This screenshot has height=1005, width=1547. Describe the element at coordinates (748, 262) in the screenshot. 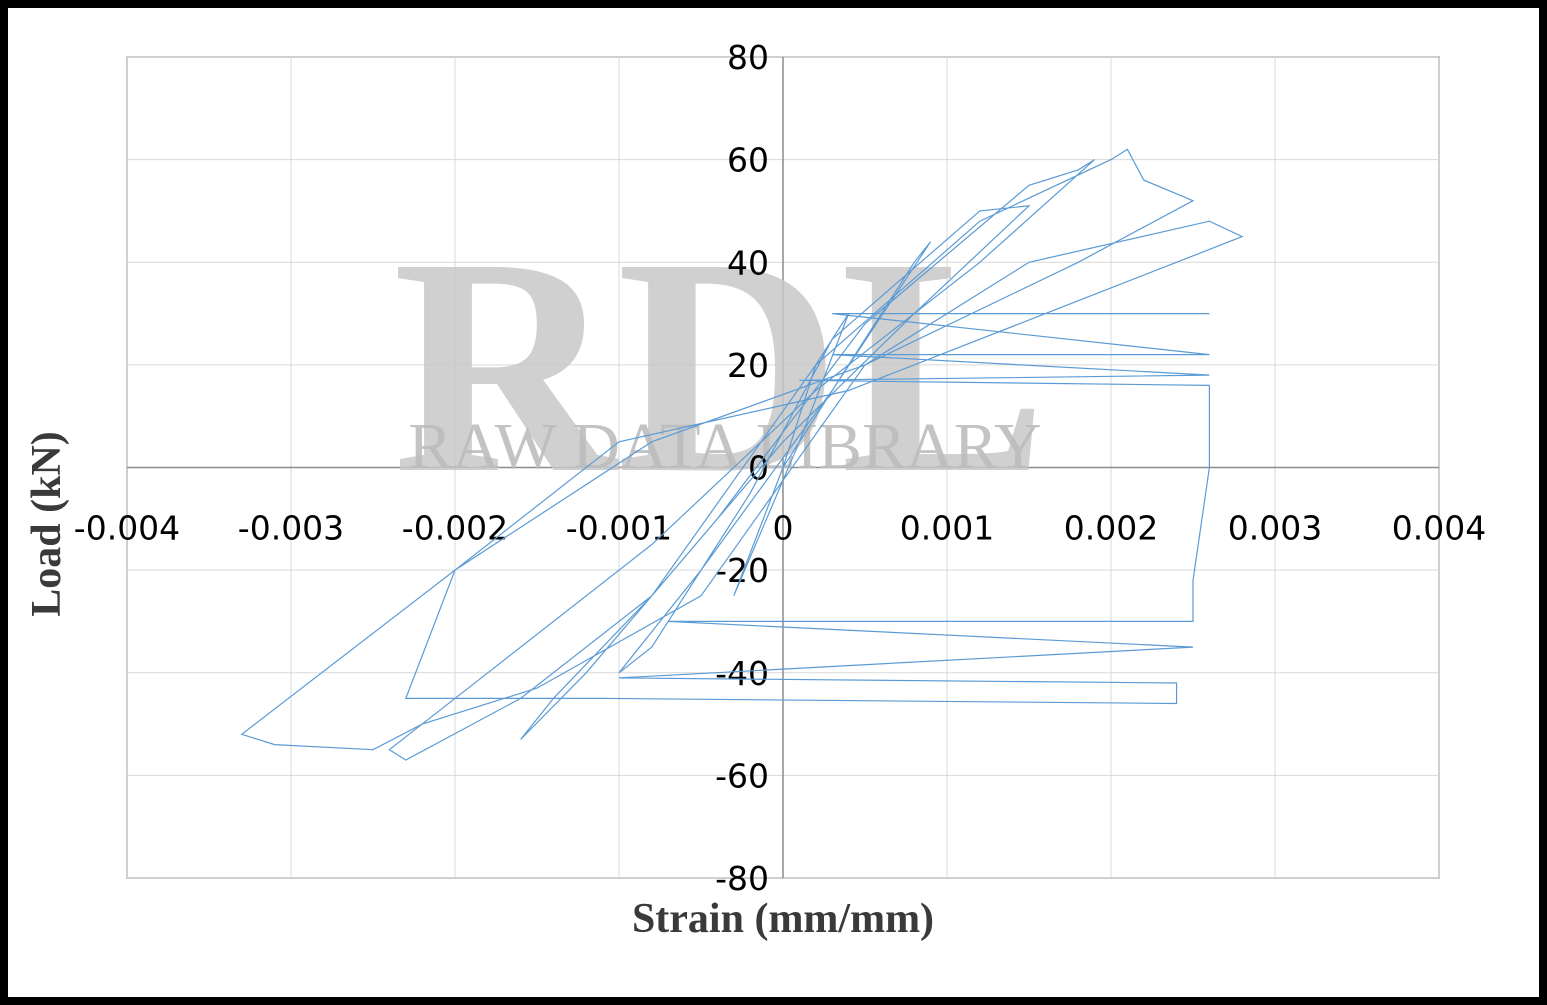

I see `y-tick-label: 40` at that location.